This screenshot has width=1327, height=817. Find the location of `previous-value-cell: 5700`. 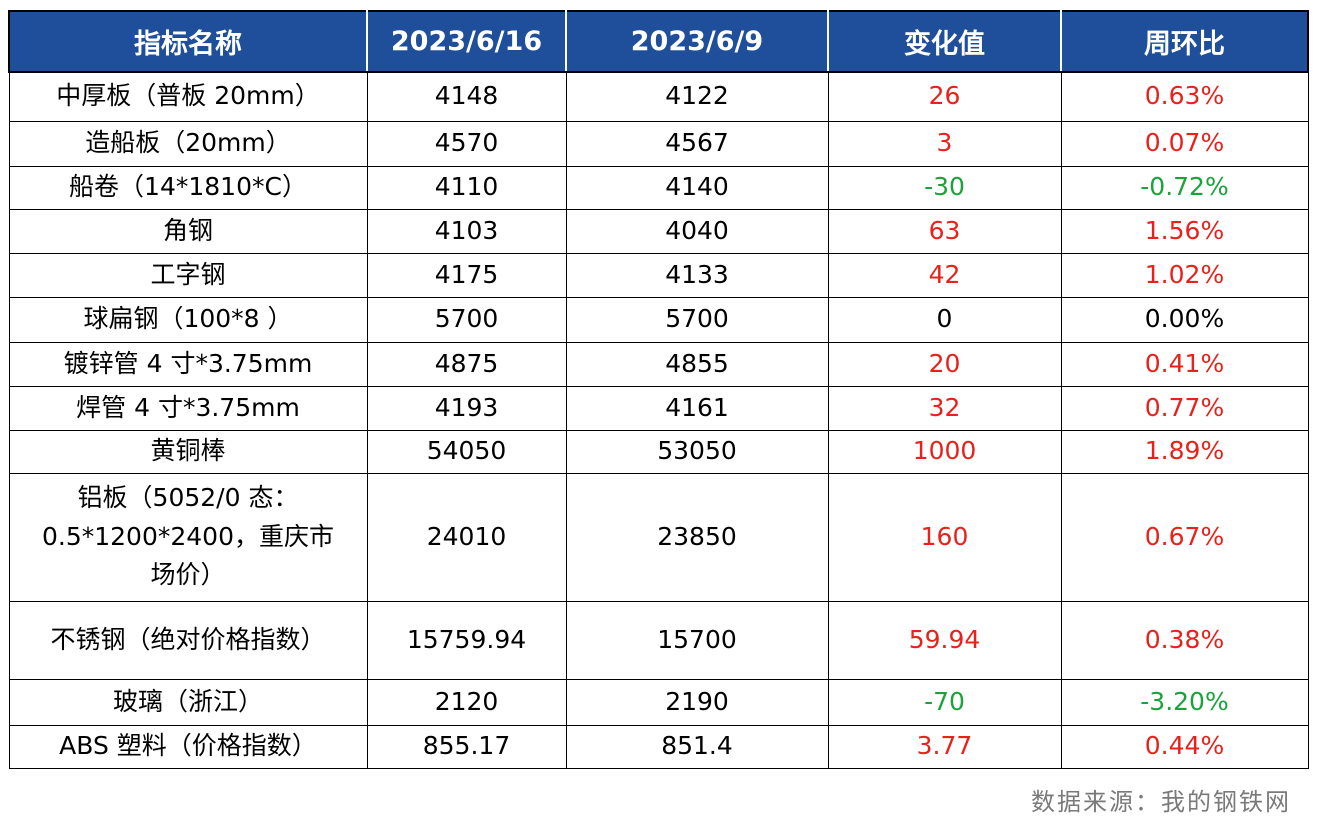

previous-value-cell: 5700 is located at coordinates (697, 319).